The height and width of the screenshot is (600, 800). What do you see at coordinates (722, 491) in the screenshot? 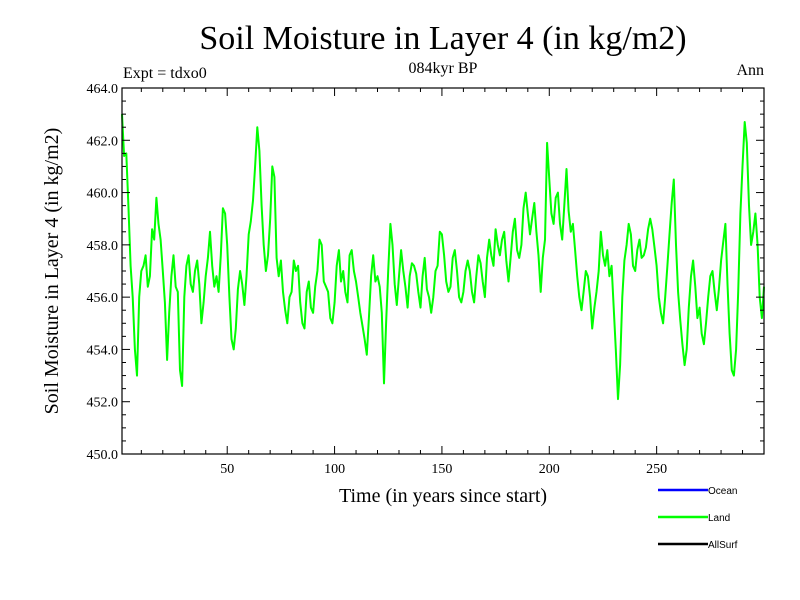
I see `legend-label-ocean: Ocean` at bounding box center [722, 491].